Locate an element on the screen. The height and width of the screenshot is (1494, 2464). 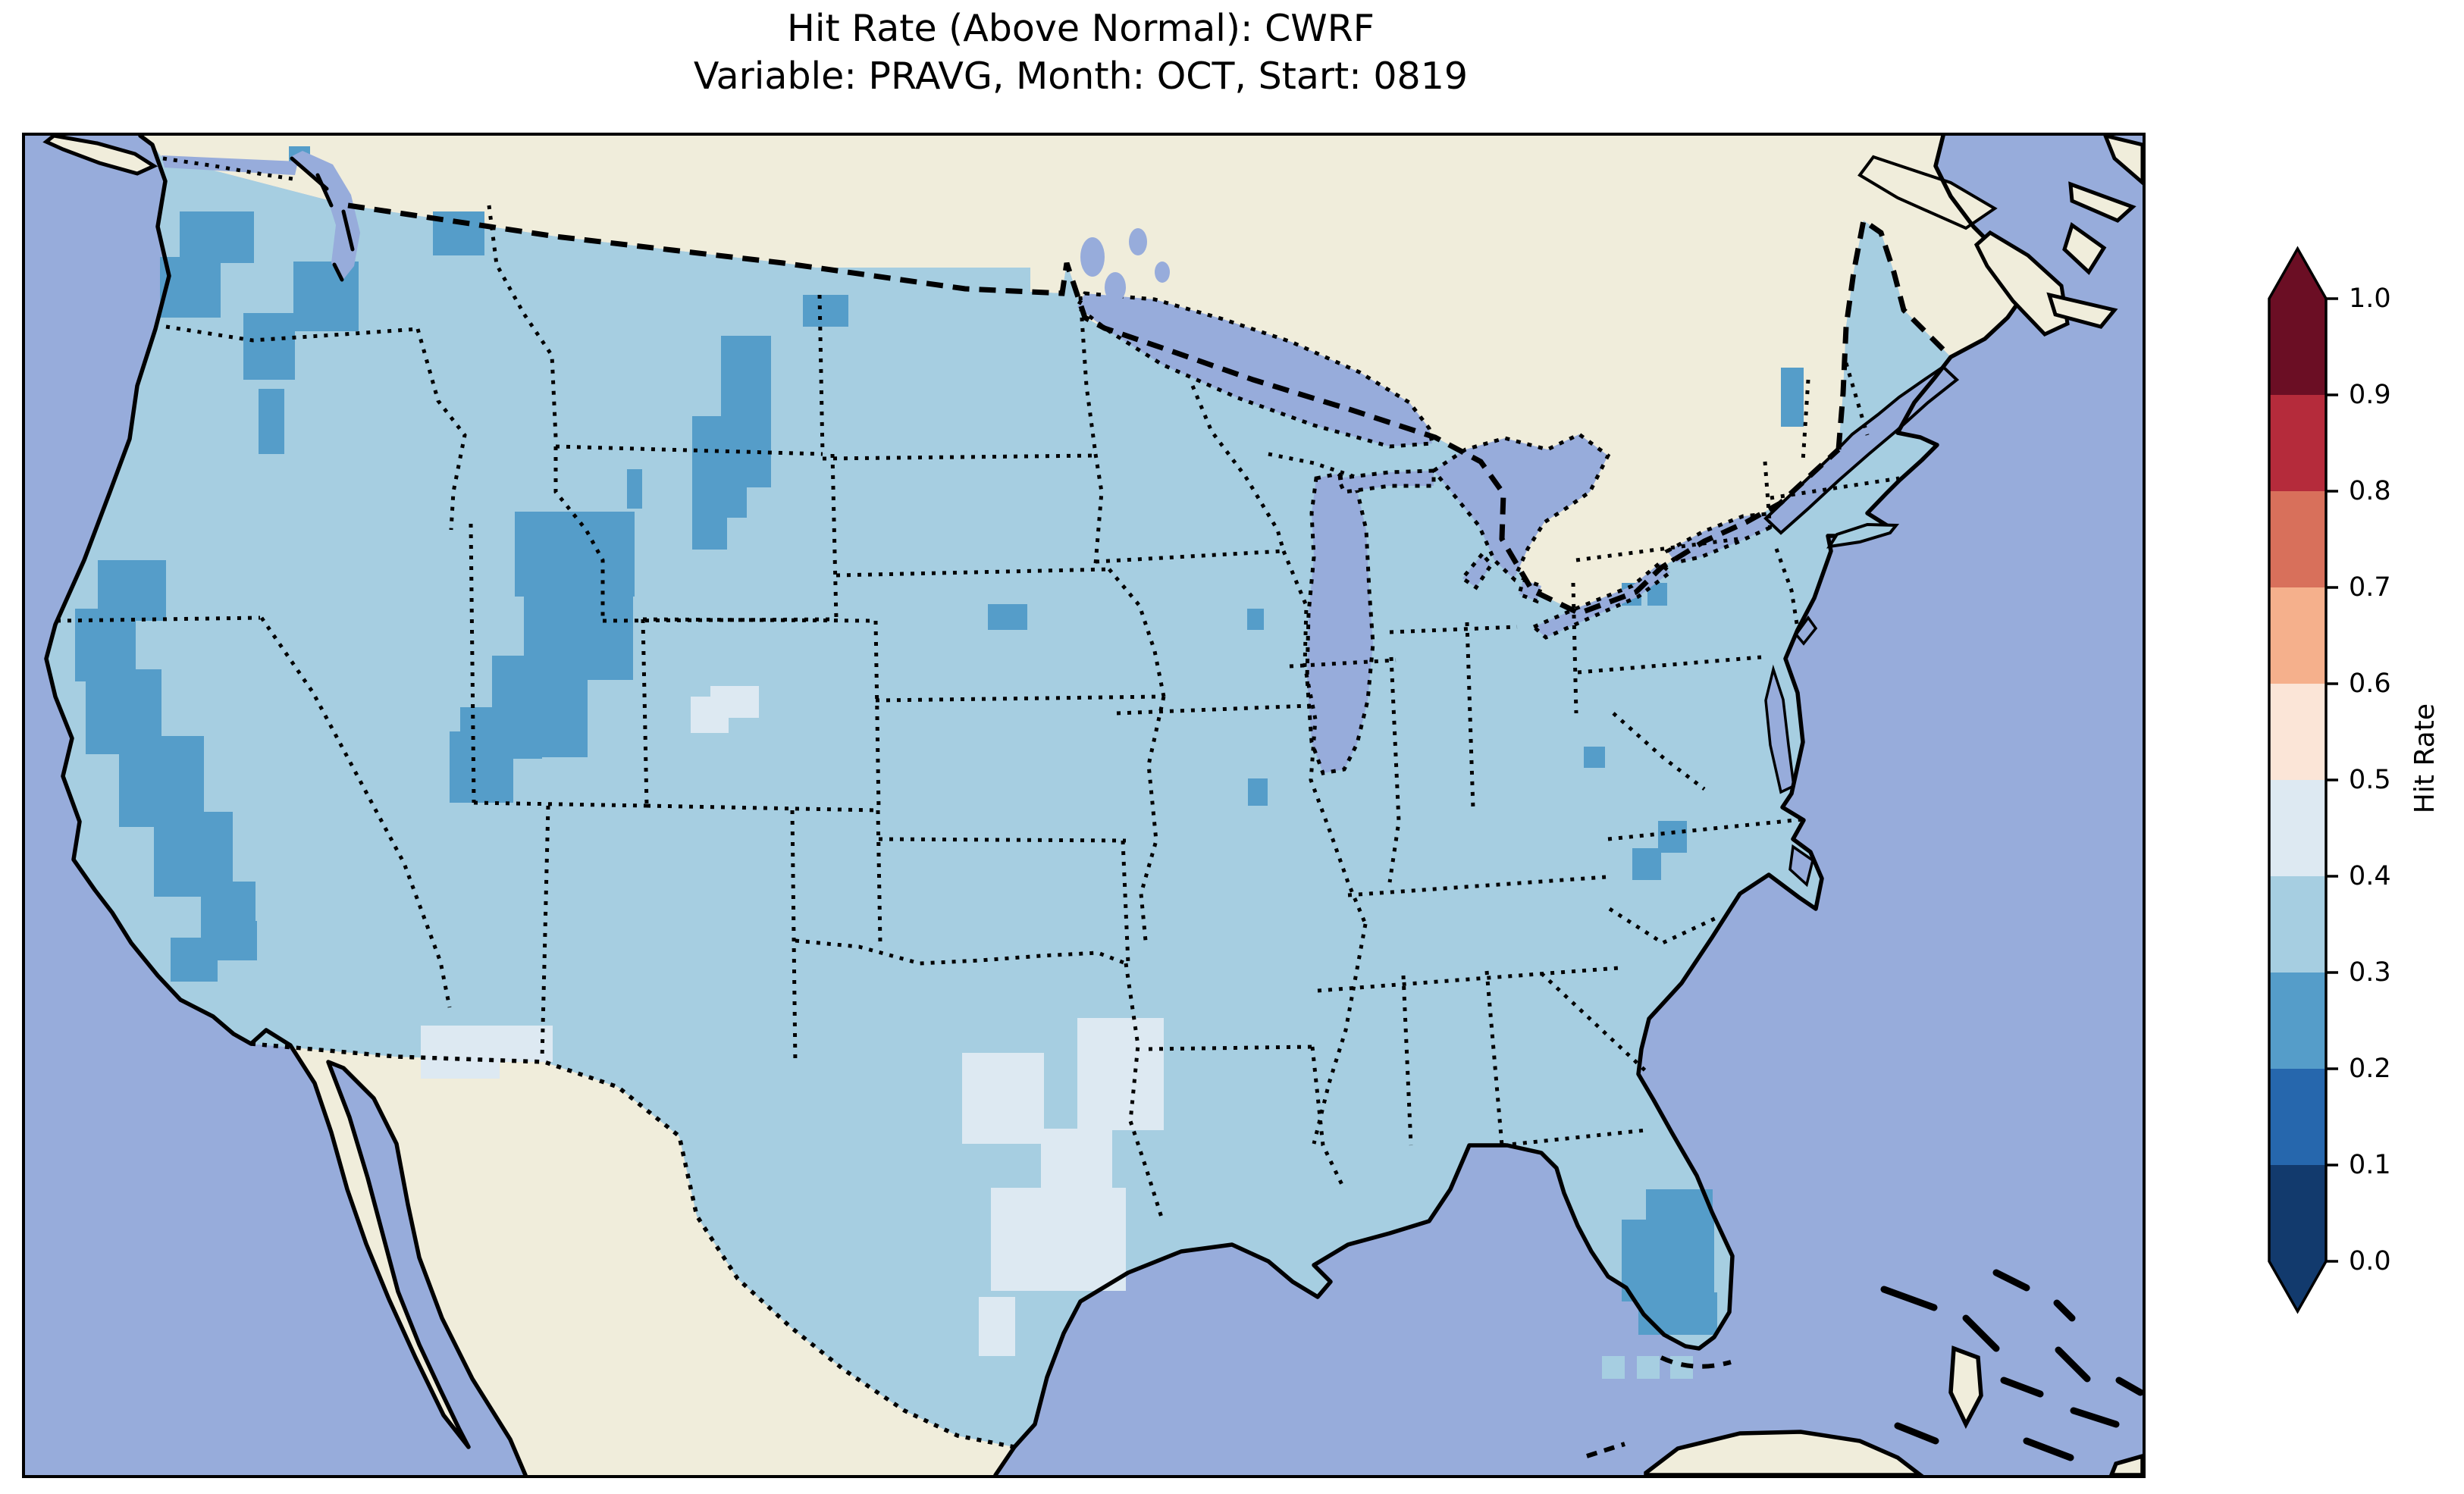
colorbar-tick-label: 0.5 is located at coordinates (2370, 780).